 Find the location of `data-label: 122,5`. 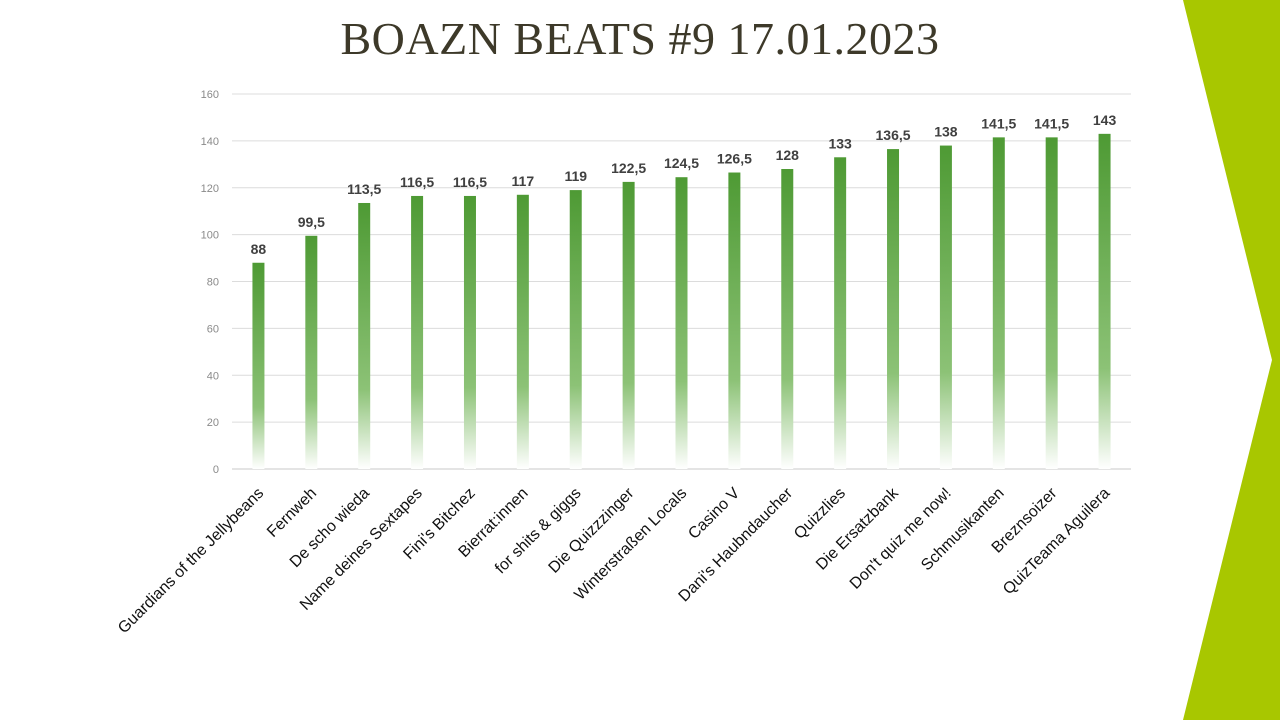

data-label: 122,5 is located at coordinates (628, 168).